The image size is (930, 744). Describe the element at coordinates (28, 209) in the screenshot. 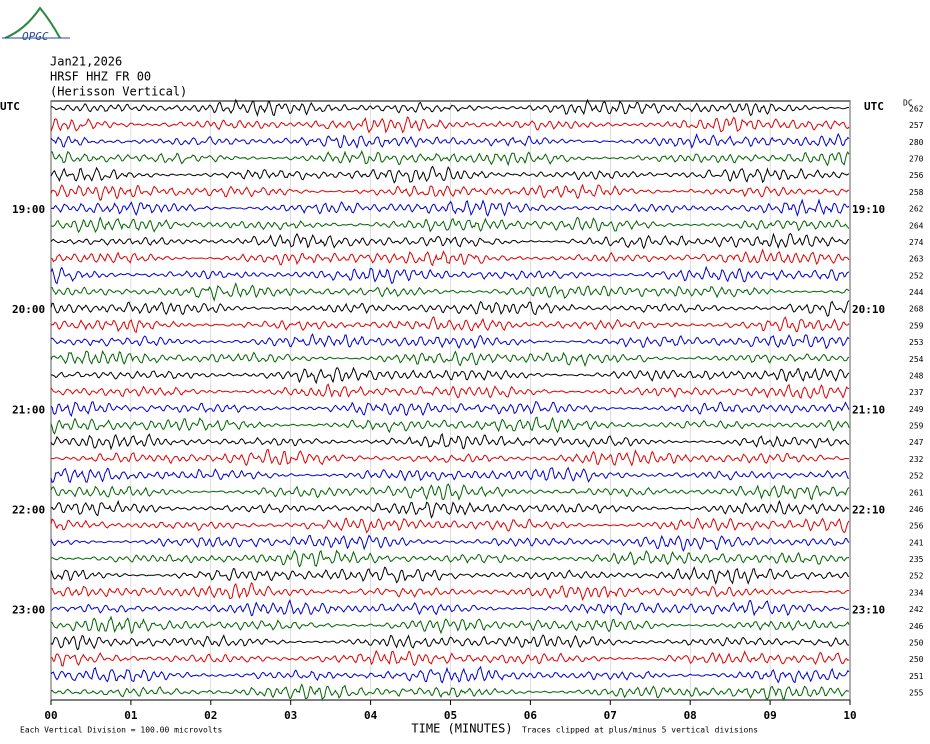

I see `left-hour-label: 19:00` at that location.